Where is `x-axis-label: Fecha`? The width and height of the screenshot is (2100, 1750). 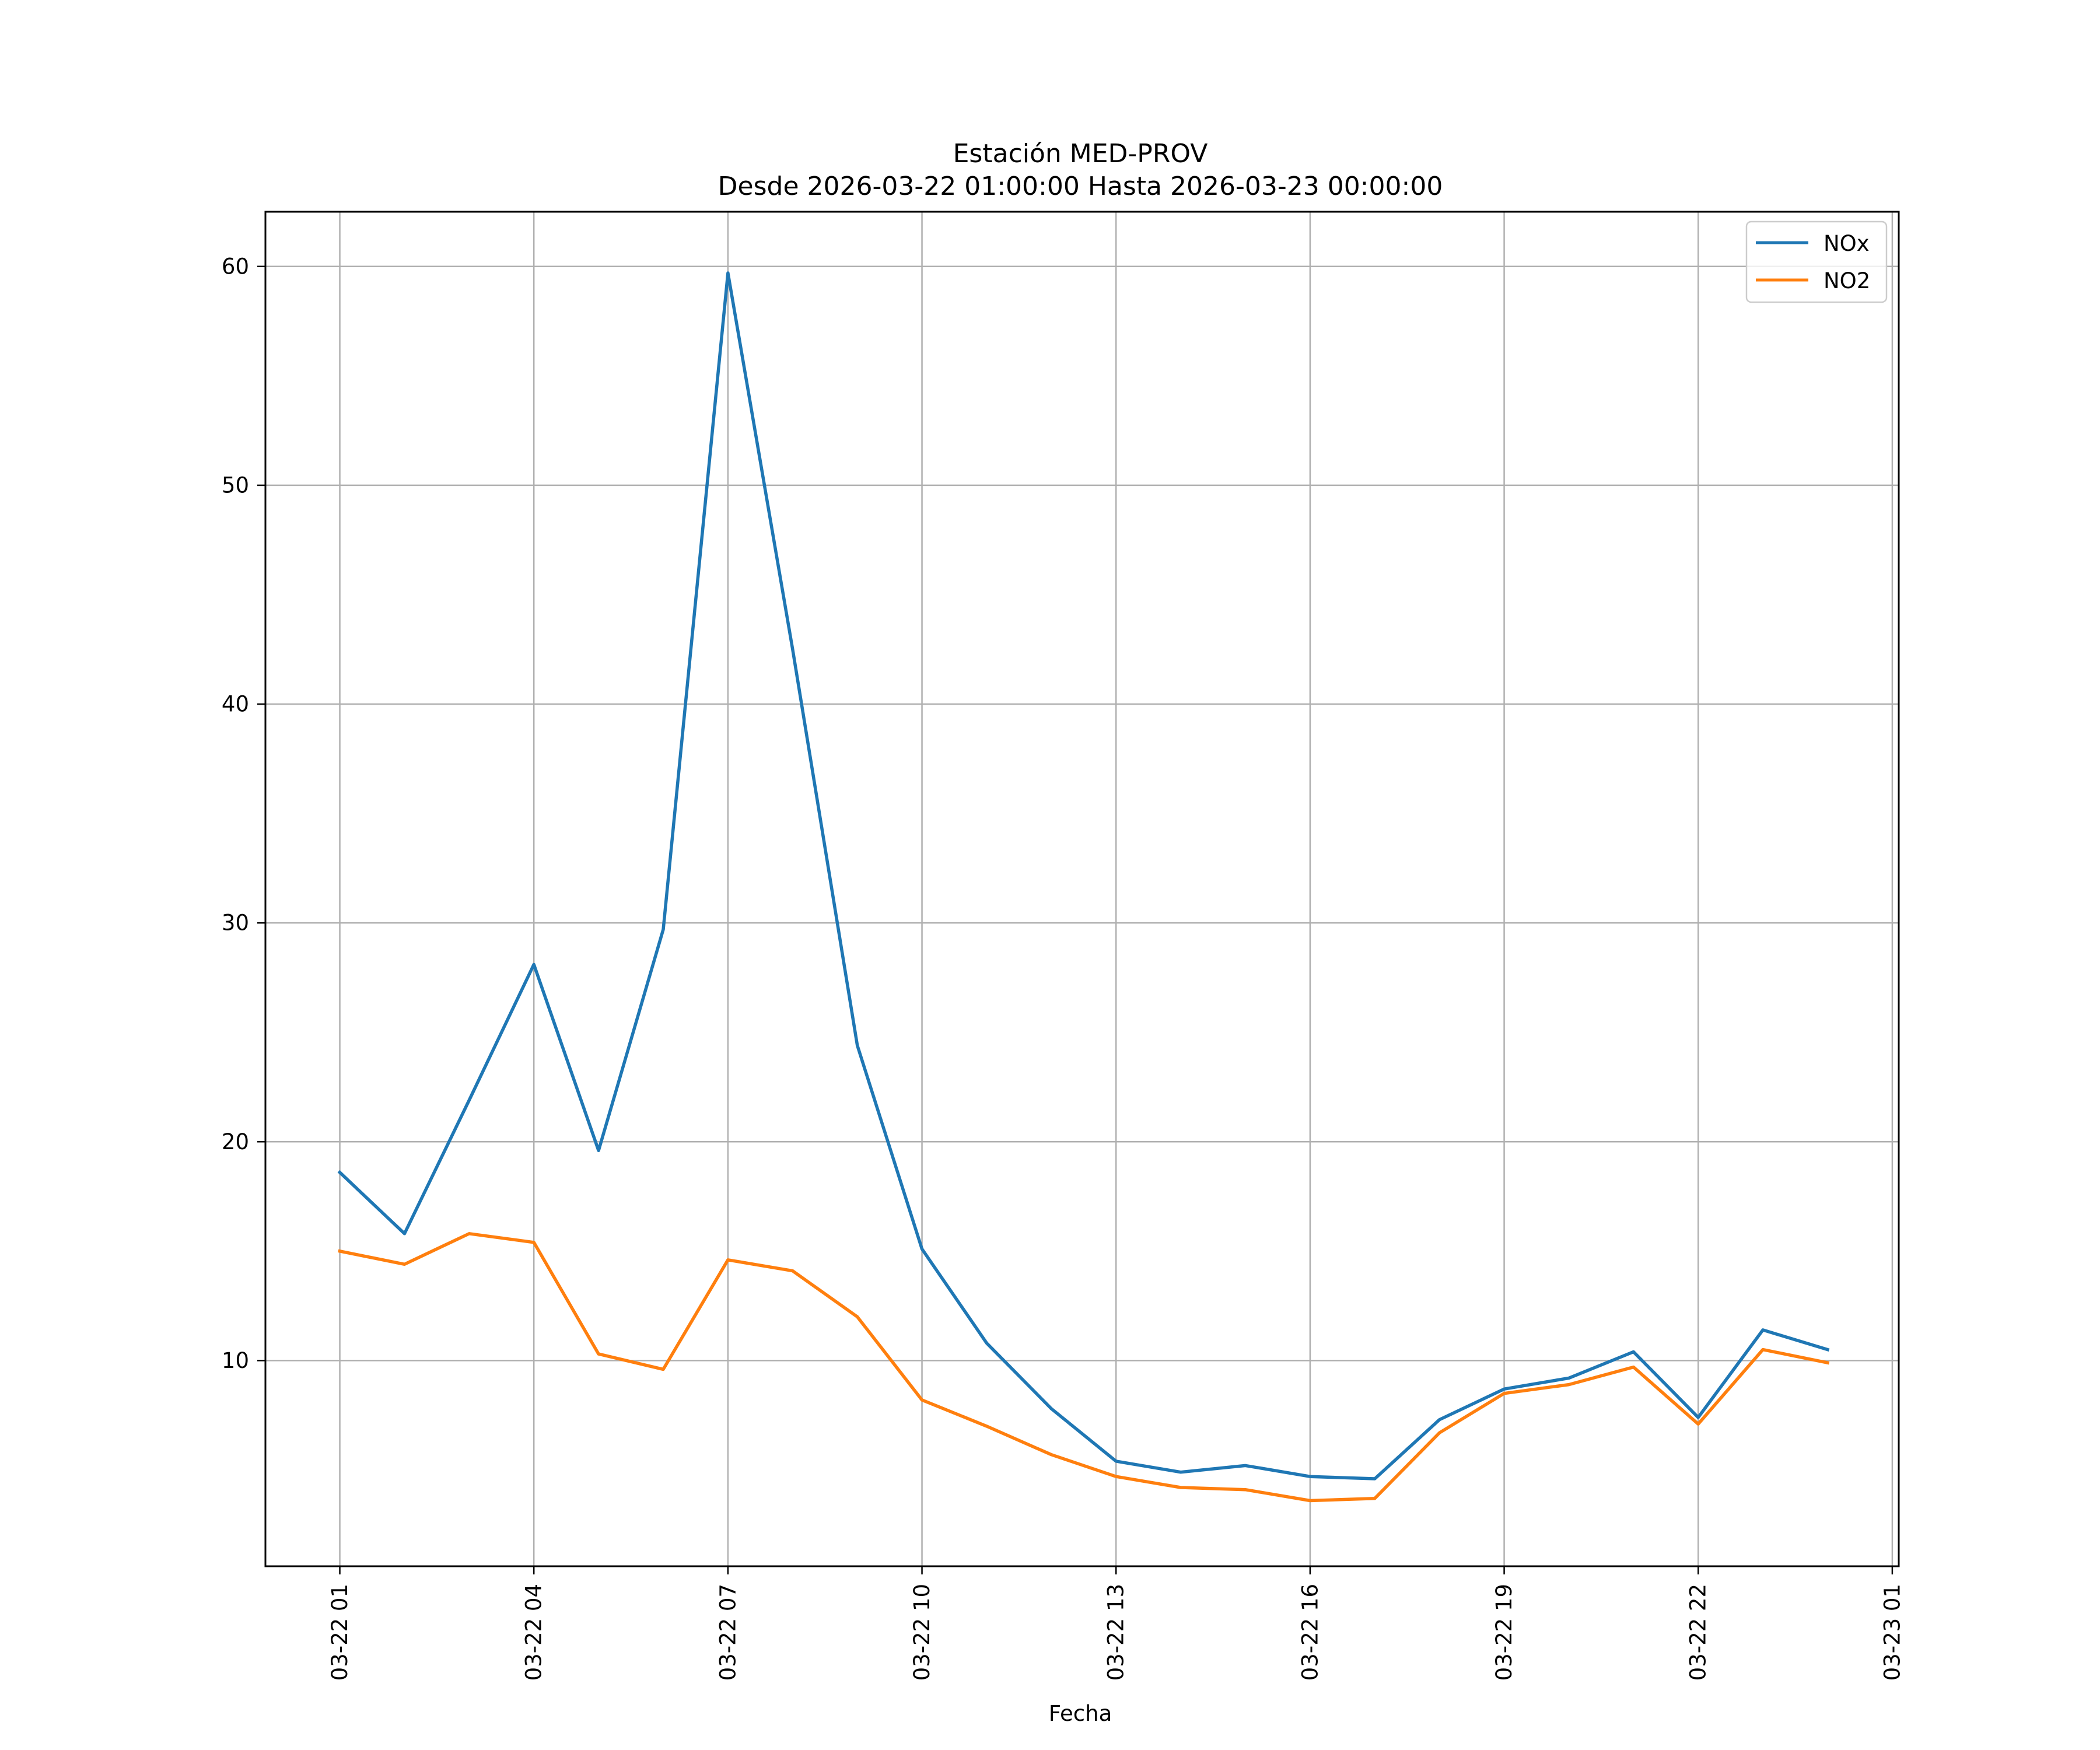 x-axis-label: Fecha is located at coordinates (1080, 1713).